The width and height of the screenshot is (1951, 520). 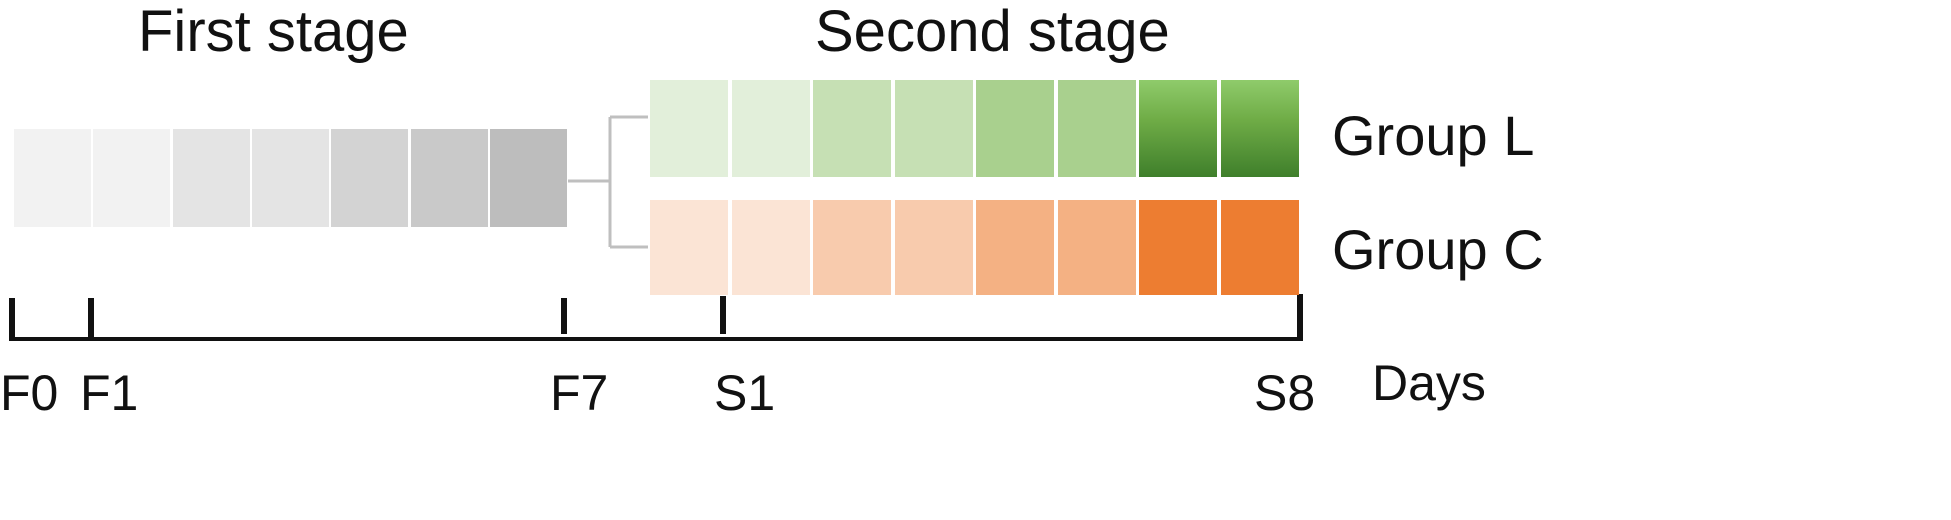 What do you see at coordinates (29, 393) in the screenshot?
I see `tick-label-f0: F0` at bounding box center [29, 393].